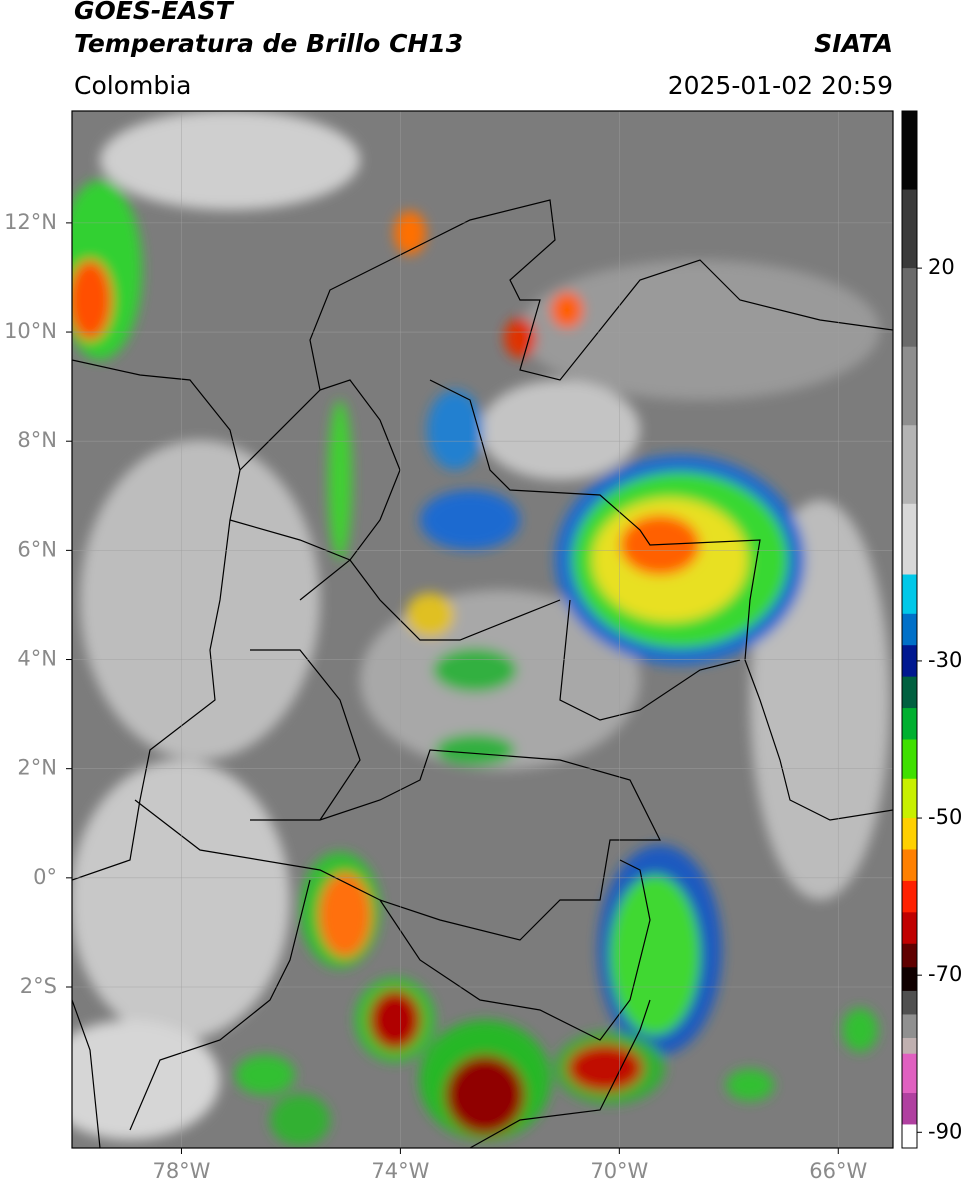  What do you see at coordinates (400, 1171) in the screenshot?
I see `lon-tick-label: 74°W` at bounding box center [400, 1171].